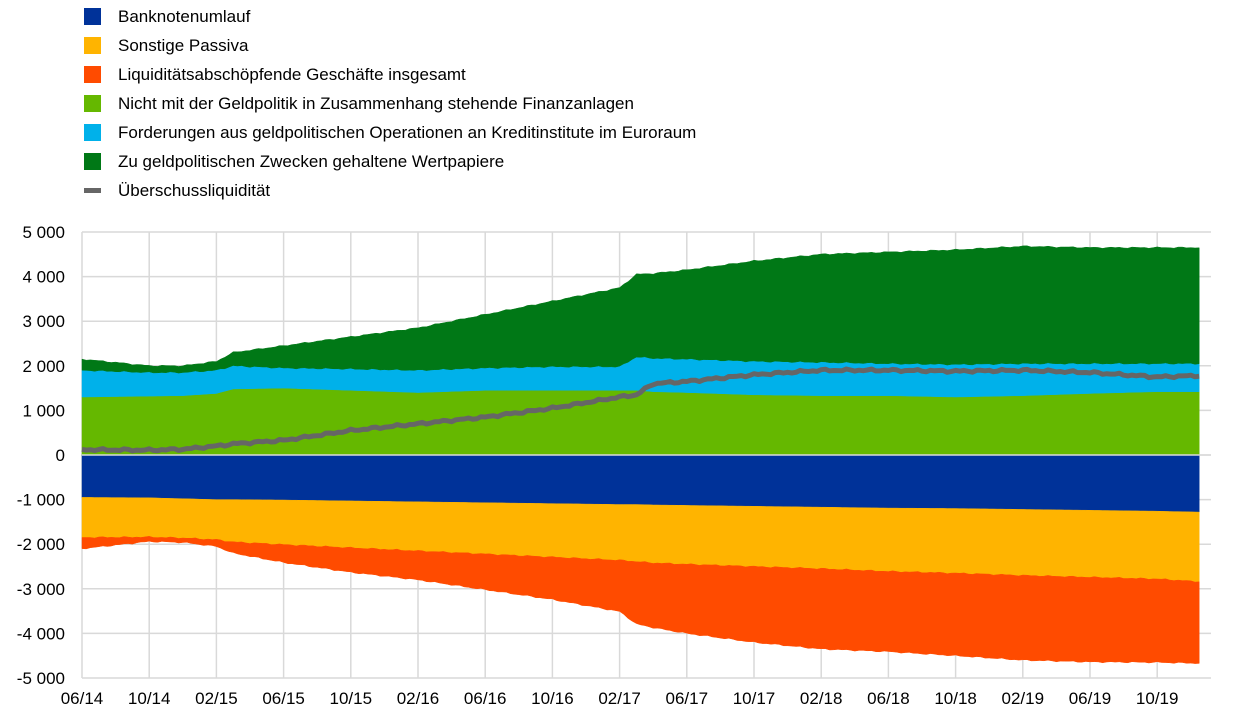 This screenshot has width=1240, height=725. I want to click on x-tick-label: 10/15, so click(351, 698).